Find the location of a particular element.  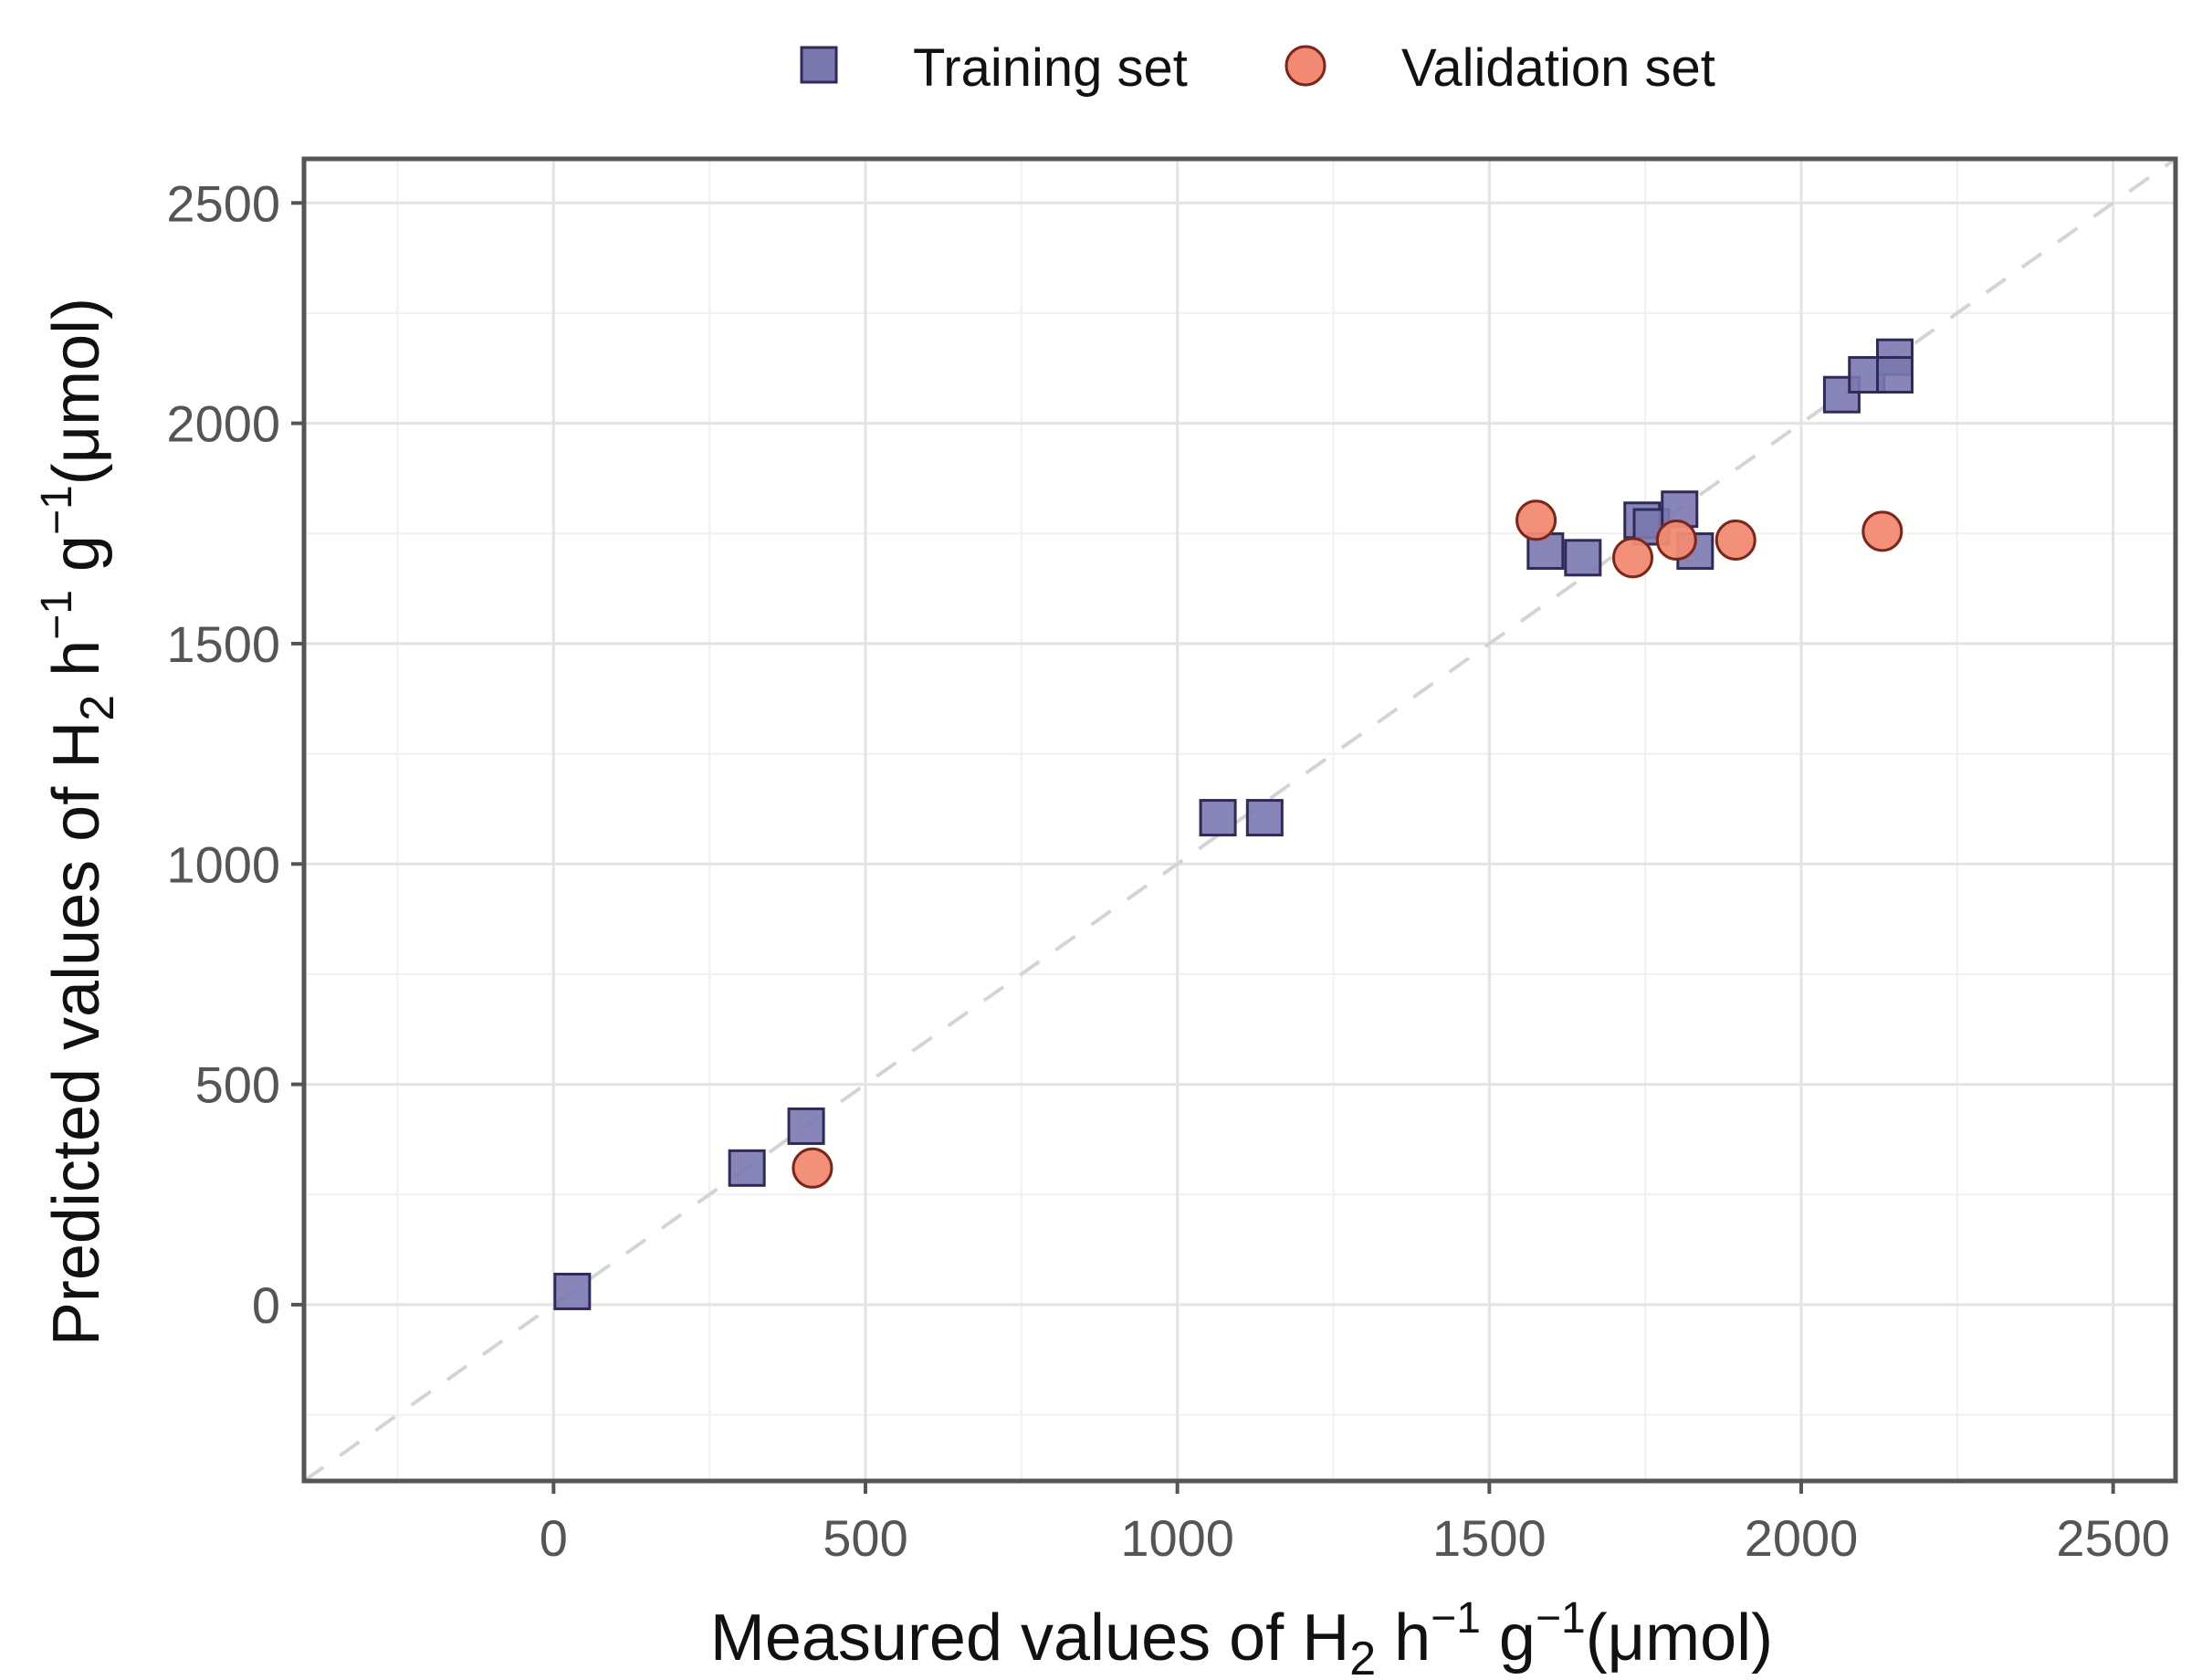

x-axis-title: Measured values of H2 h−1 g−1(μmol) is located at coordinates (1241, 1637).